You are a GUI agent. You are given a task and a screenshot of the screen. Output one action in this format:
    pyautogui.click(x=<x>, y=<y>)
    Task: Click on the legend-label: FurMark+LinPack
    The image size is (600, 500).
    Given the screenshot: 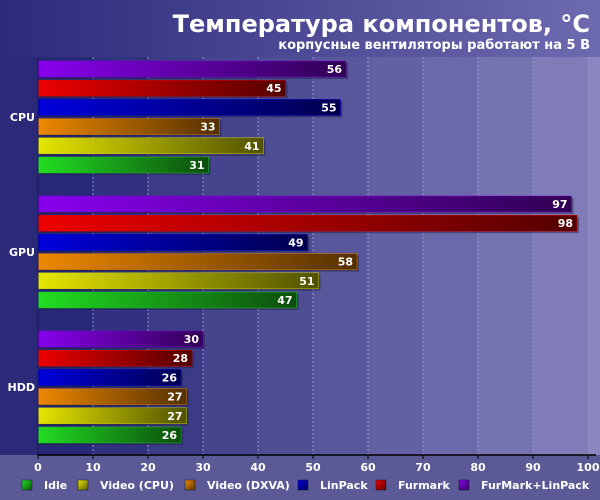 What is the action you would take?
    pyautogui.click(x=535, y=485)
    